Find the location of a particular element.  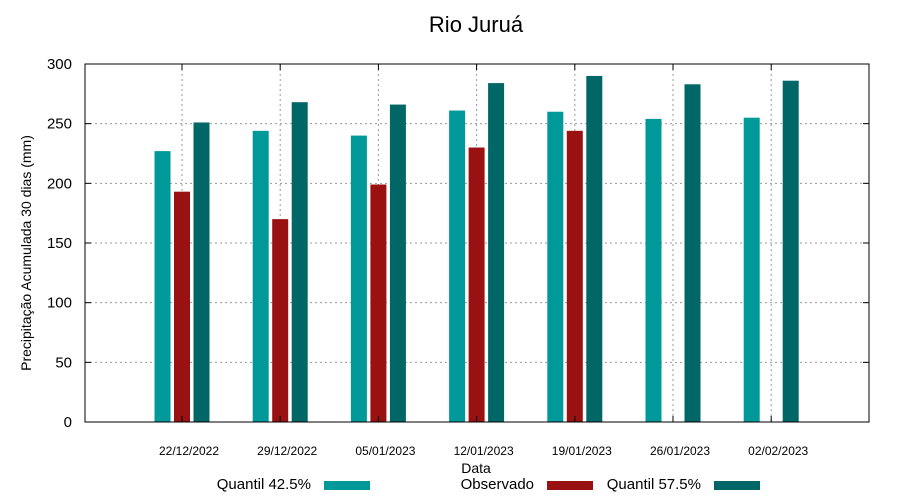

x-tick-label: 02/02/2023 is located at coordinates (778, 451).